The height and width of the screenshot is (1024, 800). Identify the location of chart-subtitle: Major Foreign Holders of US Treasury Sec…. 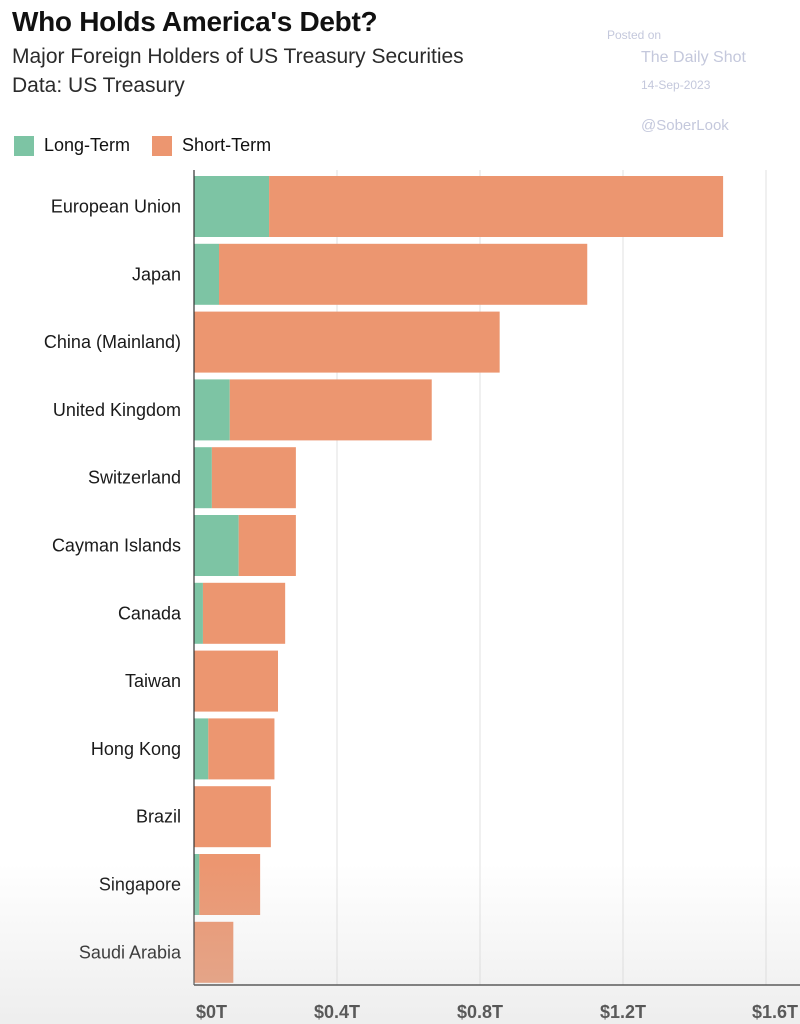
(238, 56).